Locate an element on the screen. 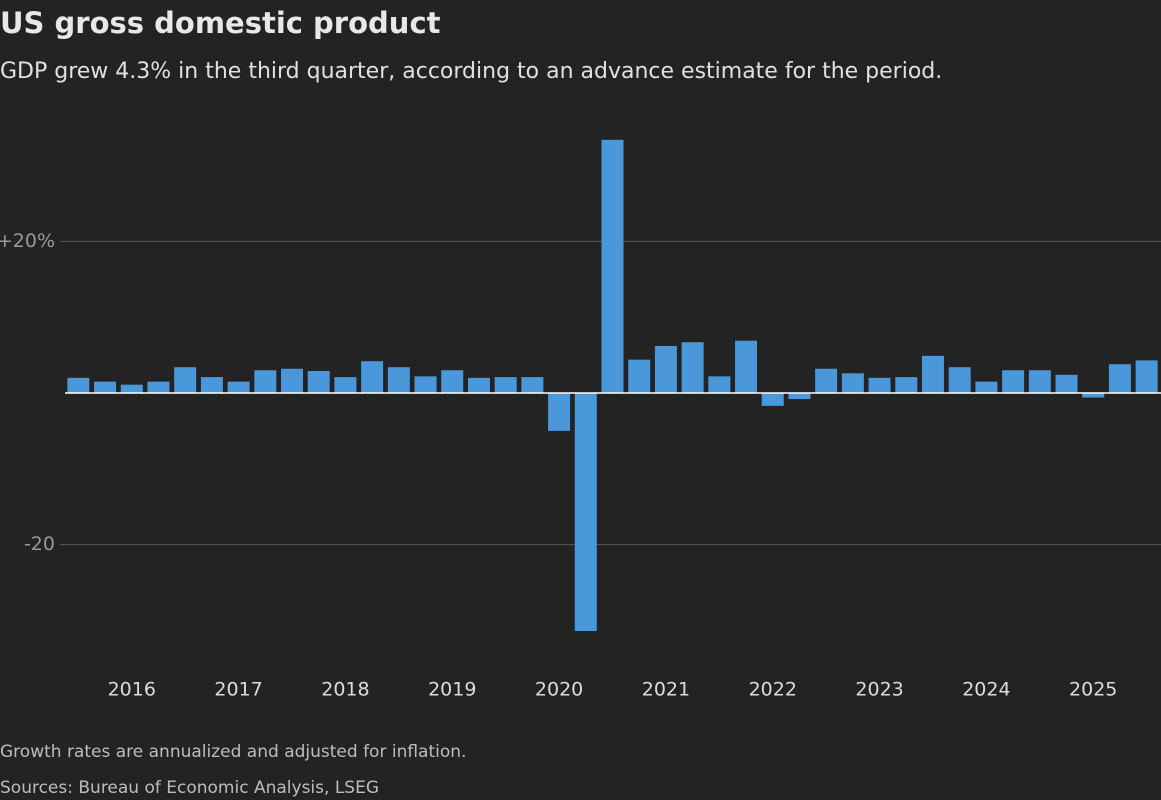  y-tick-label: +20% is located at coordinates (27, 241).